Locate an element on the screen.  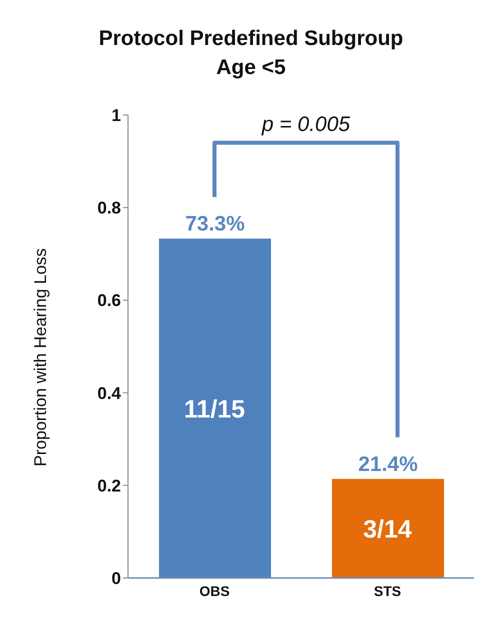
annotation: 11/15 is located at coordinates (215, 409).